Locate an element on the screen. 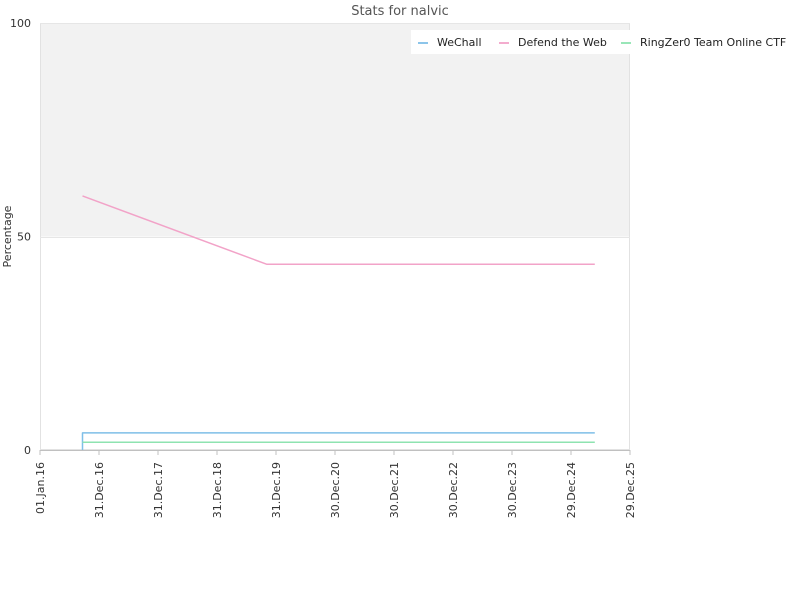  x-tick-label: 31.Dec.19 is located at coordinates (276, 490).